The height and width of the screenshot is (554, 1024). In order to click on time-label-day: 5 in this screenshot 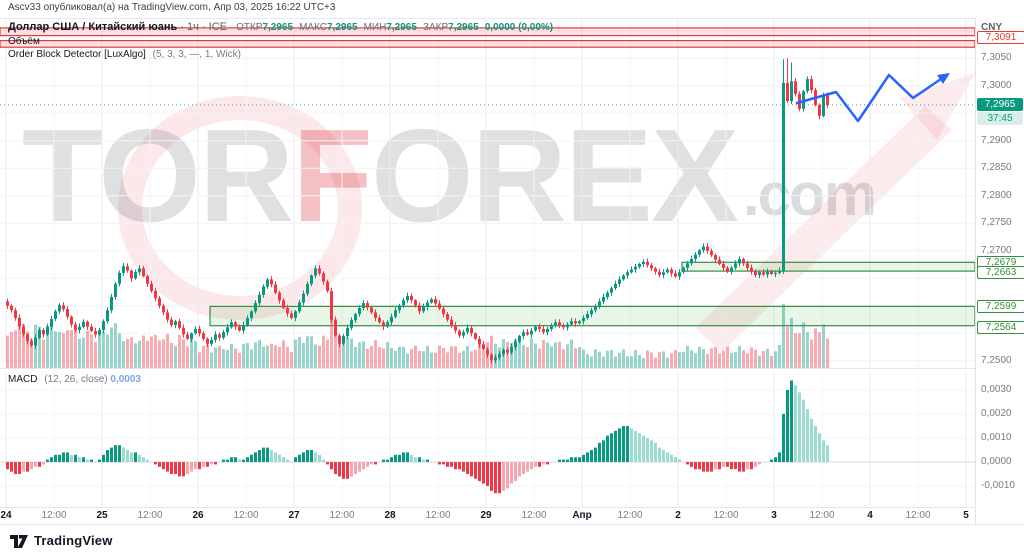, I will do `click(966, 515)`.